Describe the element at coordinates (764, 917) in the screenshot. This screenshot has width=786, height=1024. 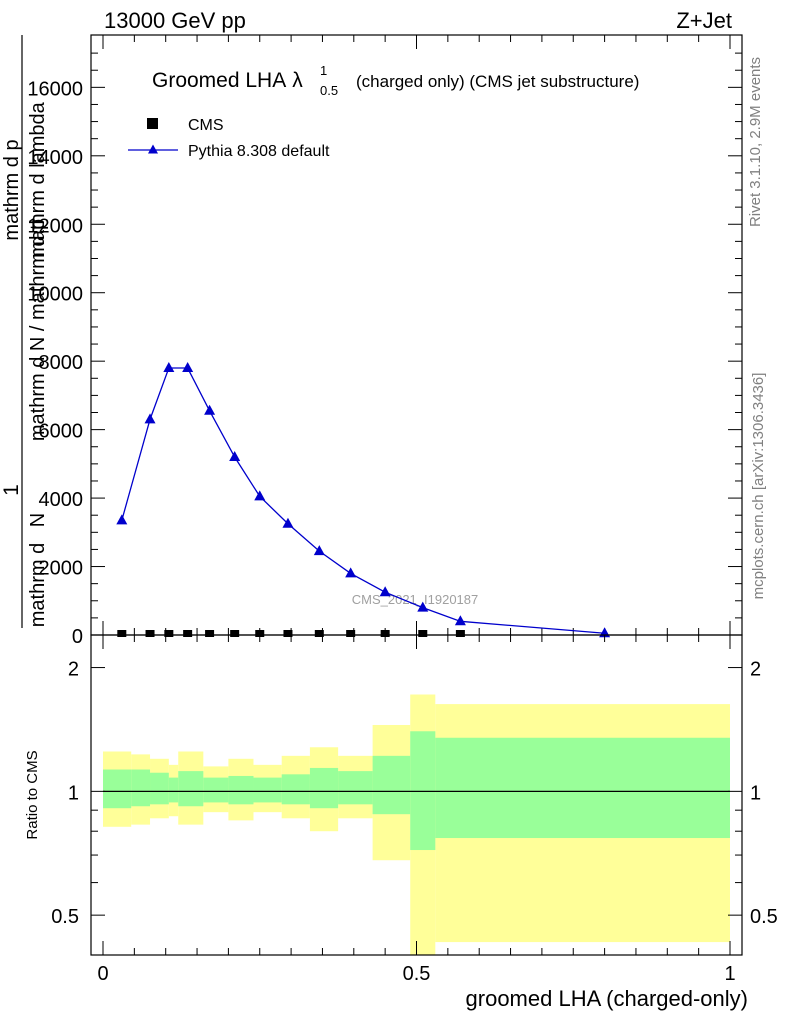
I see `ratio-y-tick-label-right: 0.5` at that location.